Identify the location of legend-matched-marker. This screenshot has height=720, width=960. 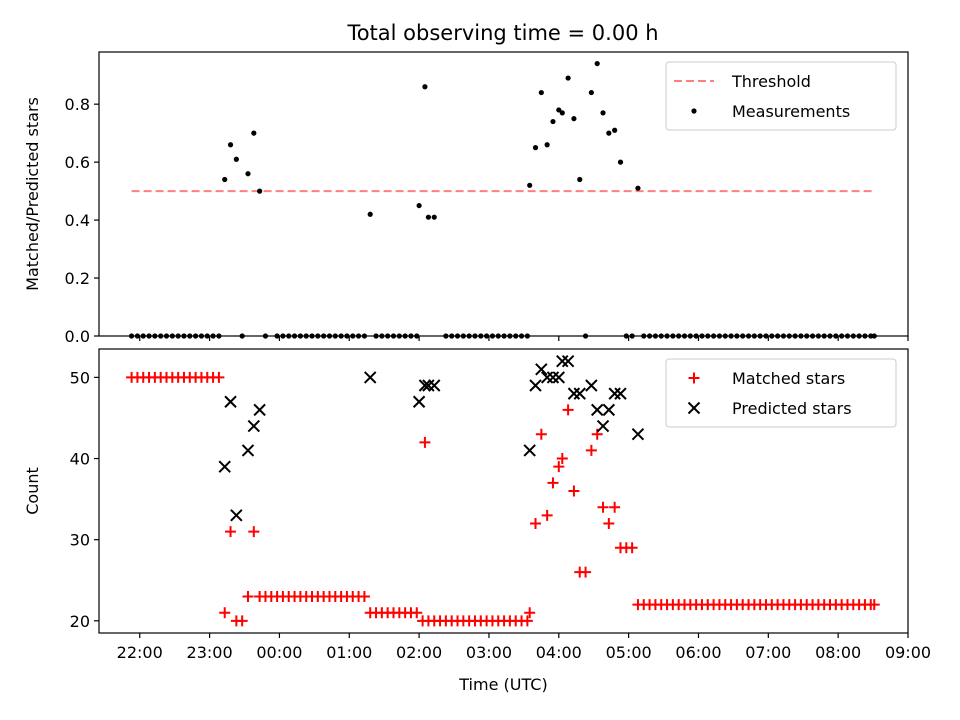
(694, 378).